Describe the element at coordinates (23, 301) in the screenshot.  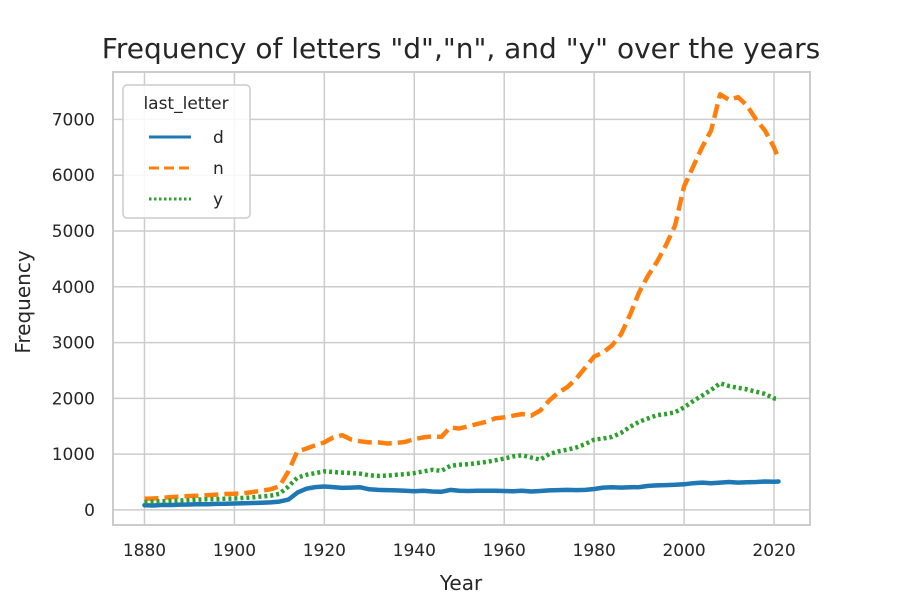
I see `y-axis-label: Frequency` at that location.